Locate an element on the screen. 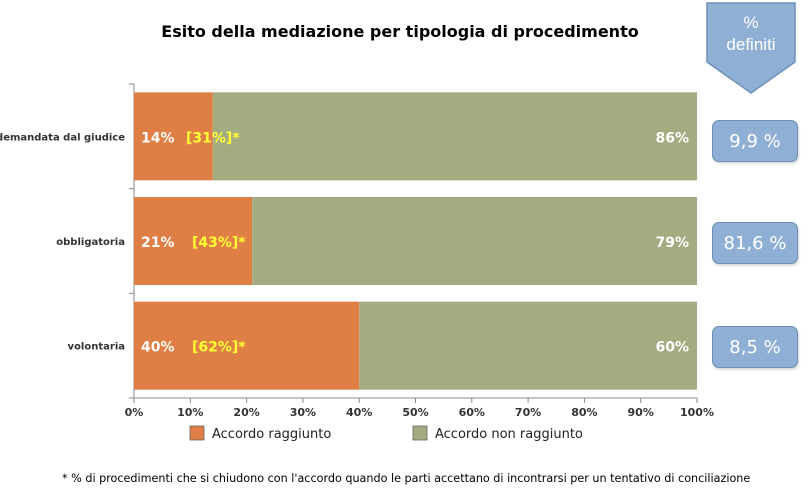 The height and width of the screenshot is (496, 809). x-tick-label: 30% is located at coordinates (303, 412).